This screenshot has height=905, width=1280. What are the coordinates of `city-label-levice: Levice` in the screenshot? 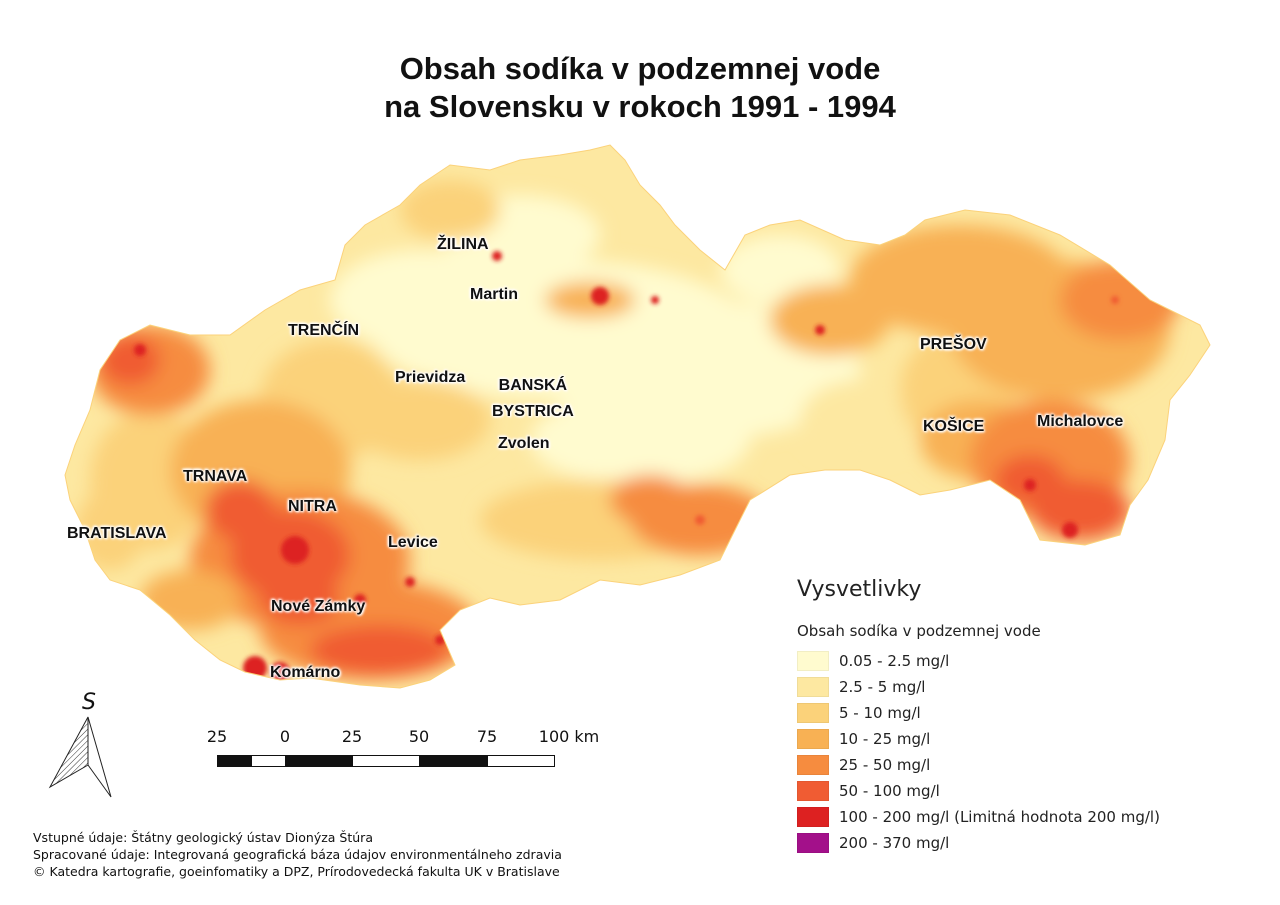 It's located at (413, 542).